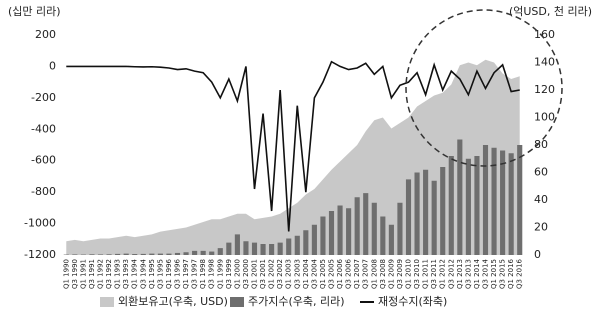 The height and width of the screenshot is (319, 600). I want to click on x-tick-label: Q3 2009, so click(400, 274).